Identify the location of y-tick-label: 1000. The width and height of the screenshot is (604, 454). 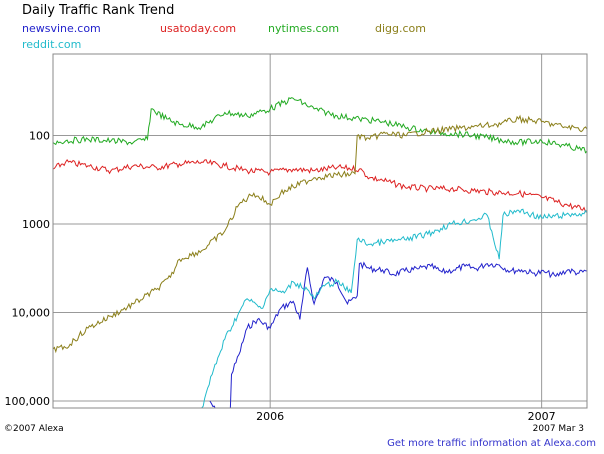
(36, 224).